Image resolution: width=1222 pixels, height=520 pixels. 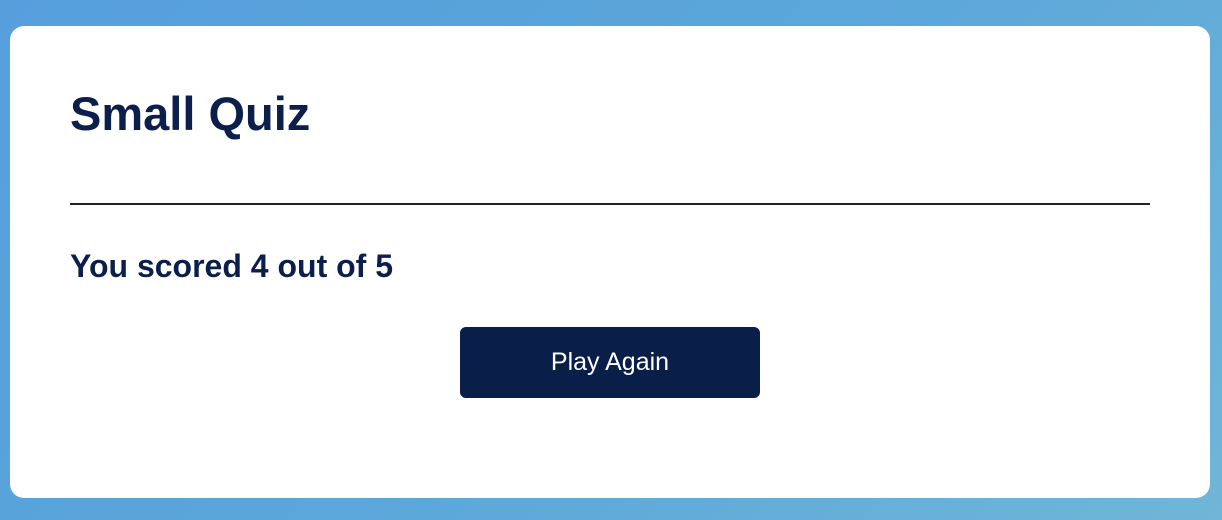 I want to click on play-again-button: Play Again, so click(x=610, y=362).